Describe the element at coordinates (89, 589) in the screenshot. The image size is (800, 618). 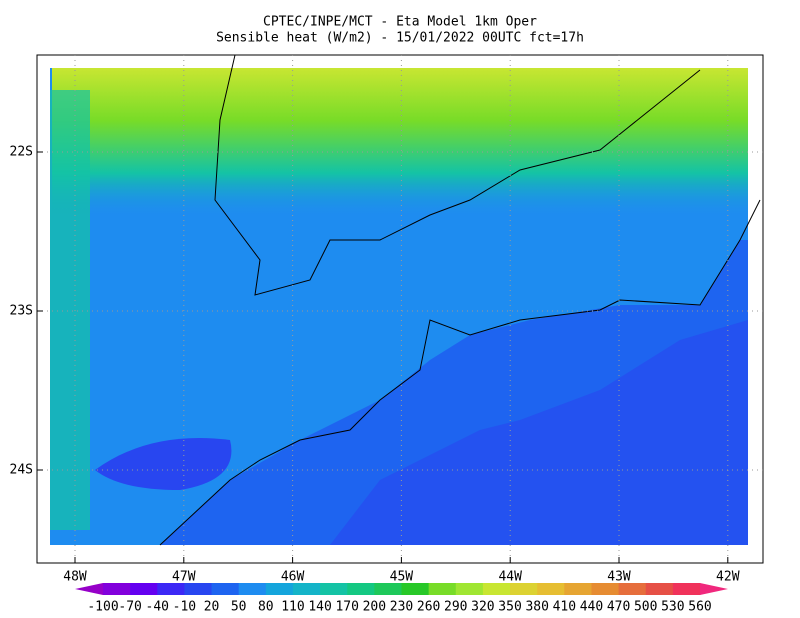
I see `colorbar-low-end` at that location.